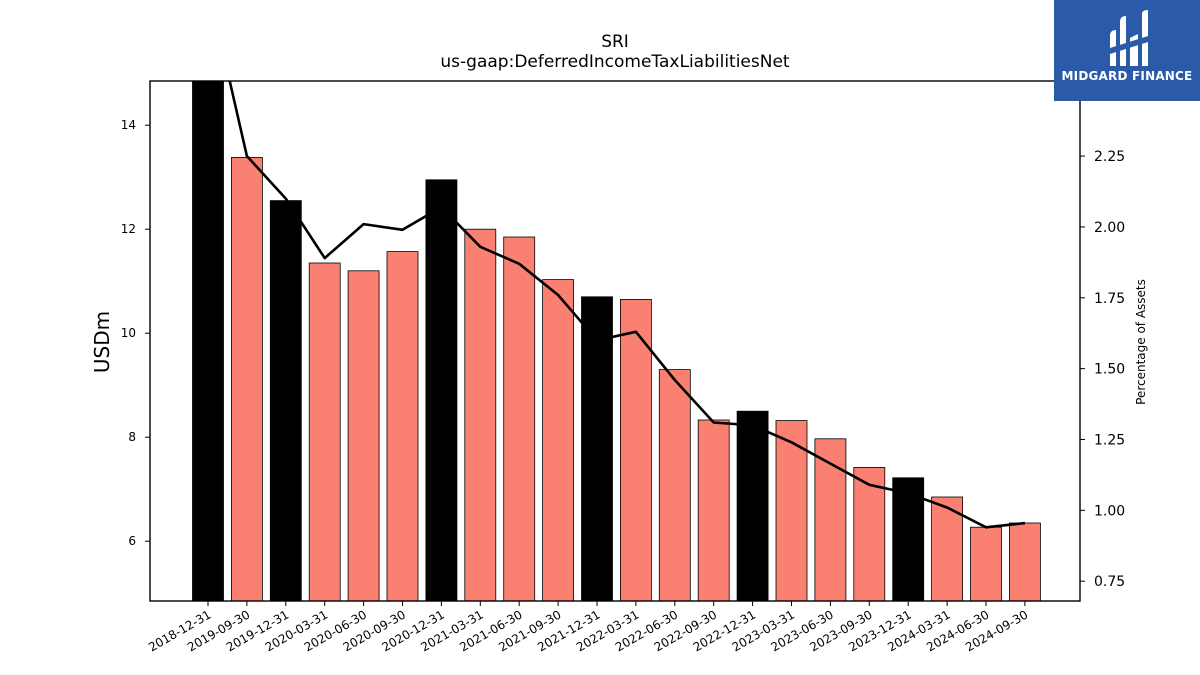 The height and width of the screenshot is (675, 1200). I want to click on logo-mark-icon, so click(1129, 38).